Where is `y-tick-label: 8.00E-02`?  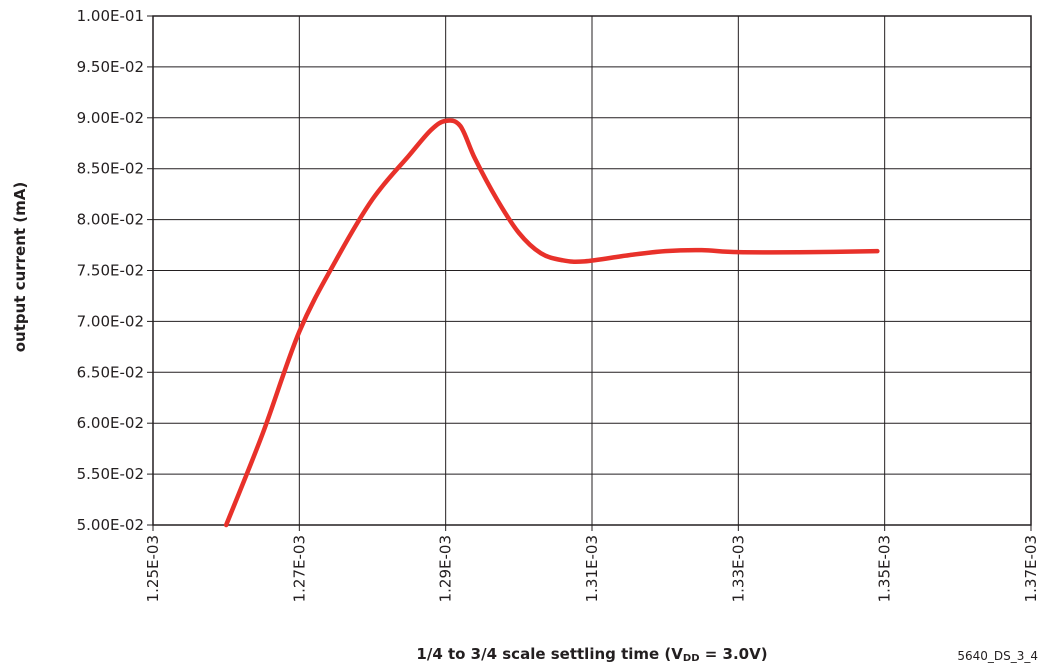 y-tick-label: 8.00E-02 is located at coordinates (110, 220).